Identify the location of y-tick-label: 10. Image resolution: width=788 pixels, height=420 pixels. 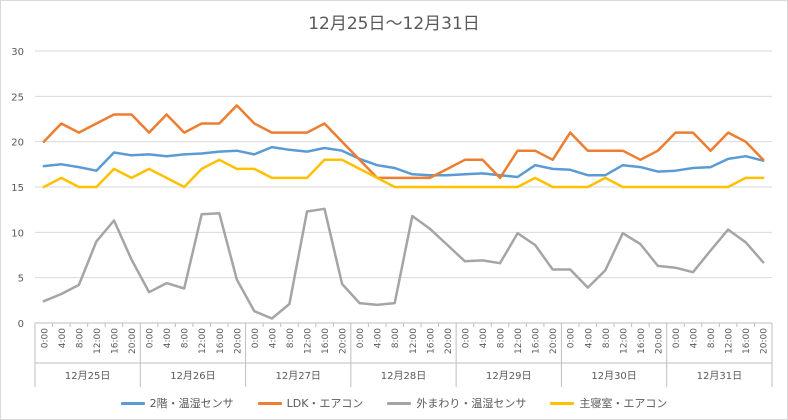
(17, 233).